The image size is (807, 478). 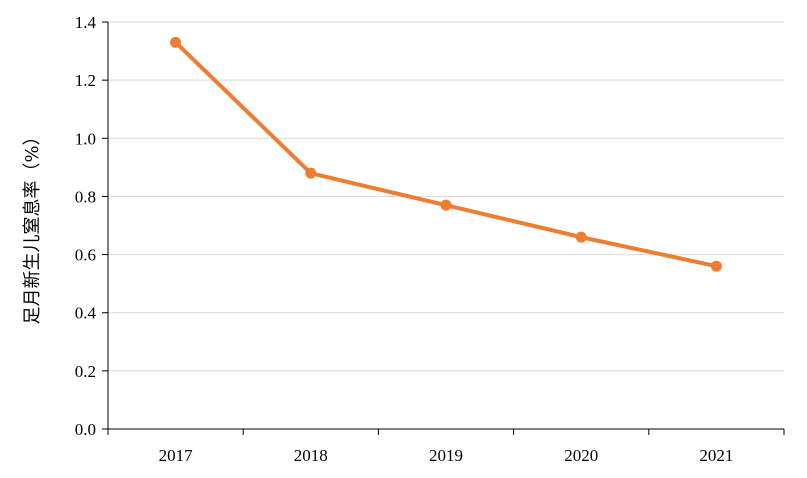 I want to click on y-tick-label: 0.0, so click(x=85, y=429).